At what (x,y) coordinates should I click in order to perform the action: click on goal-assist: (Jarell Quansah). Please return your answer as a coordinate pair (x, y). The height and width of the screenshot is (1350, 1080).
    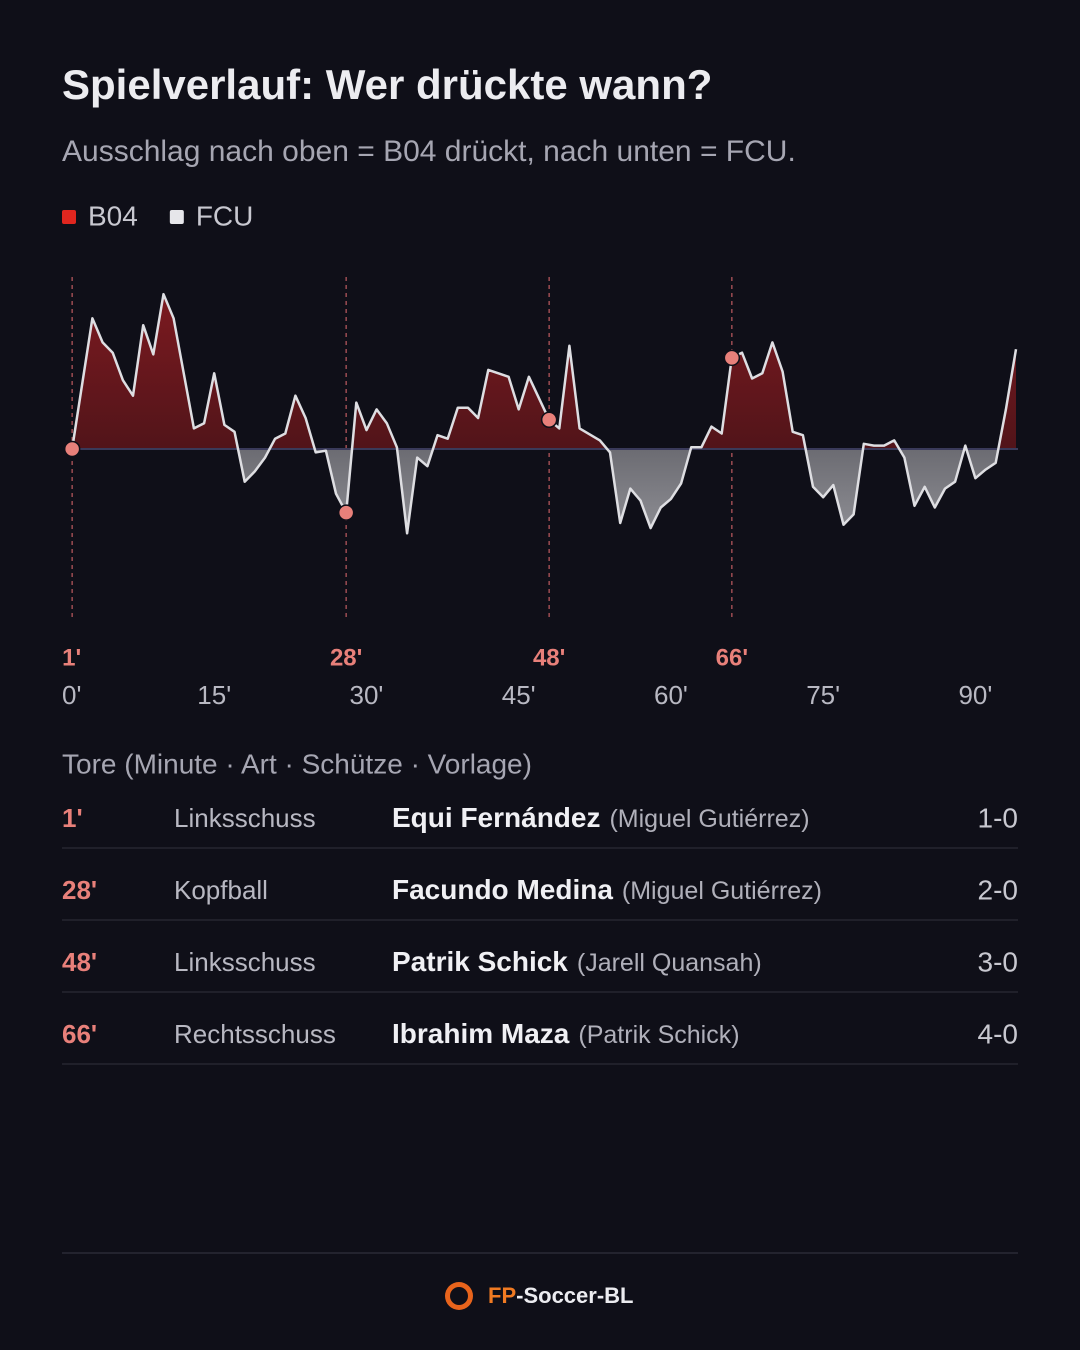
    Looking at the image, I should click on (669, 963).